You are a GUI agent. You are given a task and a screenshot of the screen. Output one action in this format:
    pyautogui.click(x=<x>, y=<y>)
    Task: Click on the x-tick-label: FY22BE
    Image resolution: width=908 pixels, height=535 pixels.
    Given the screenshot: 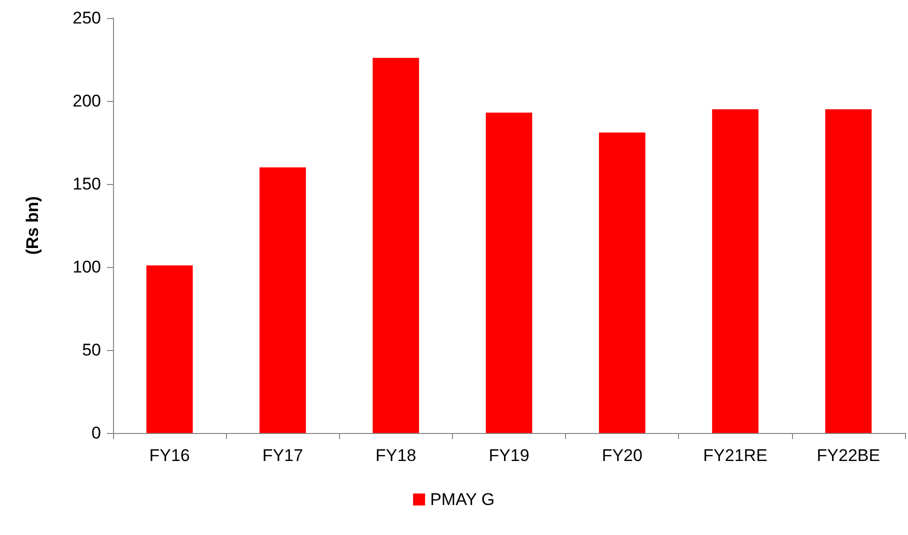 What is the action you would take?
    pyautogui.click(x=848, y=455)
    